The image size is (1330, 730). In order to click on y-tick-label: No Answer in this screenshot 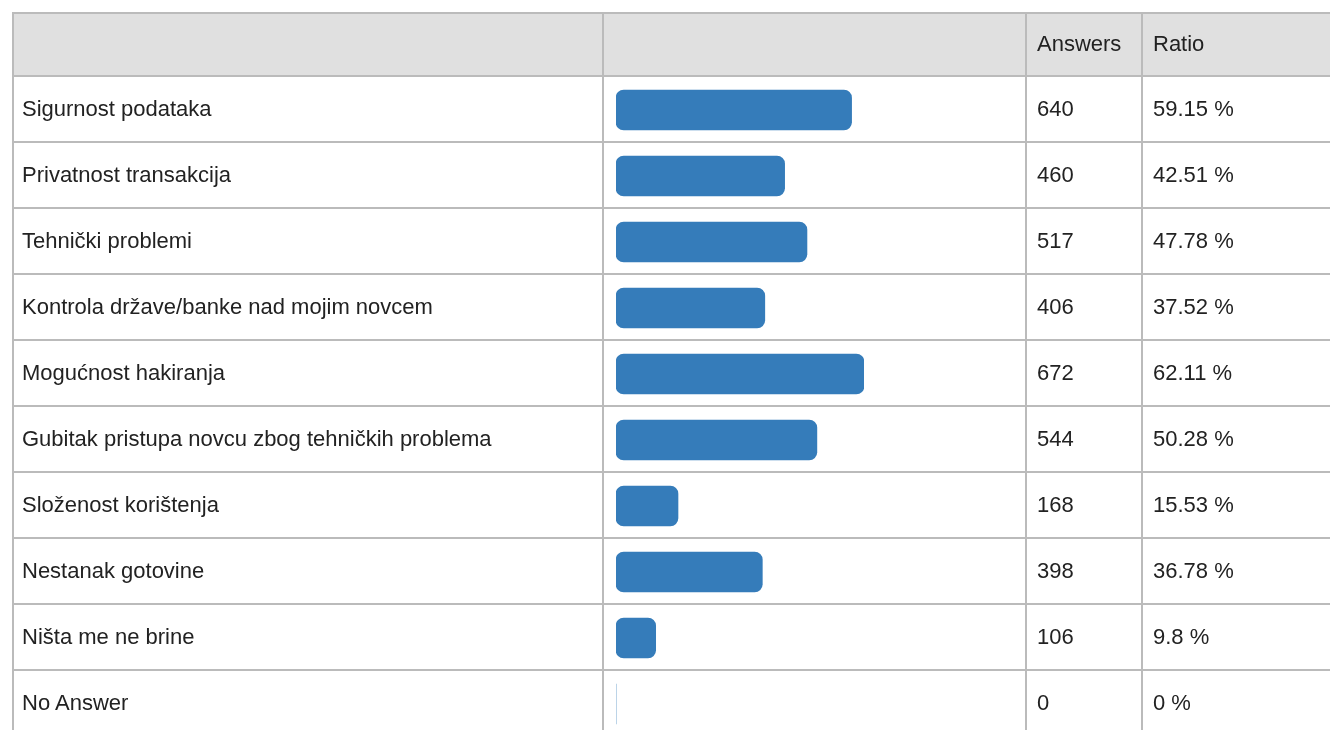, I will do `click(308, 700)`.